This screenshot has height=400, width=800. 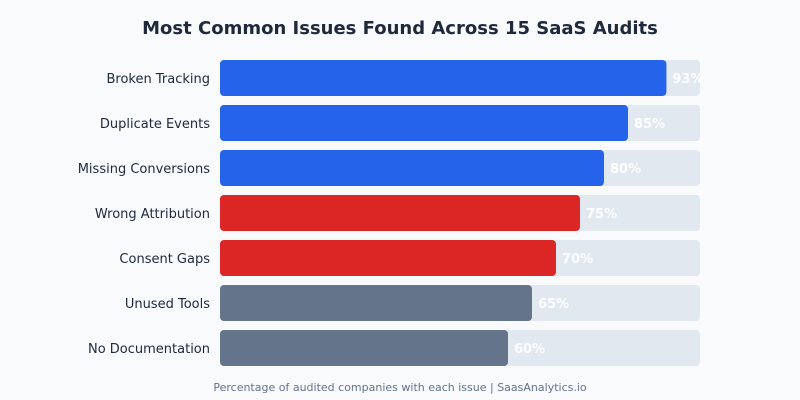 I want to click on value-label: 60%, so click(x=529, y=349).